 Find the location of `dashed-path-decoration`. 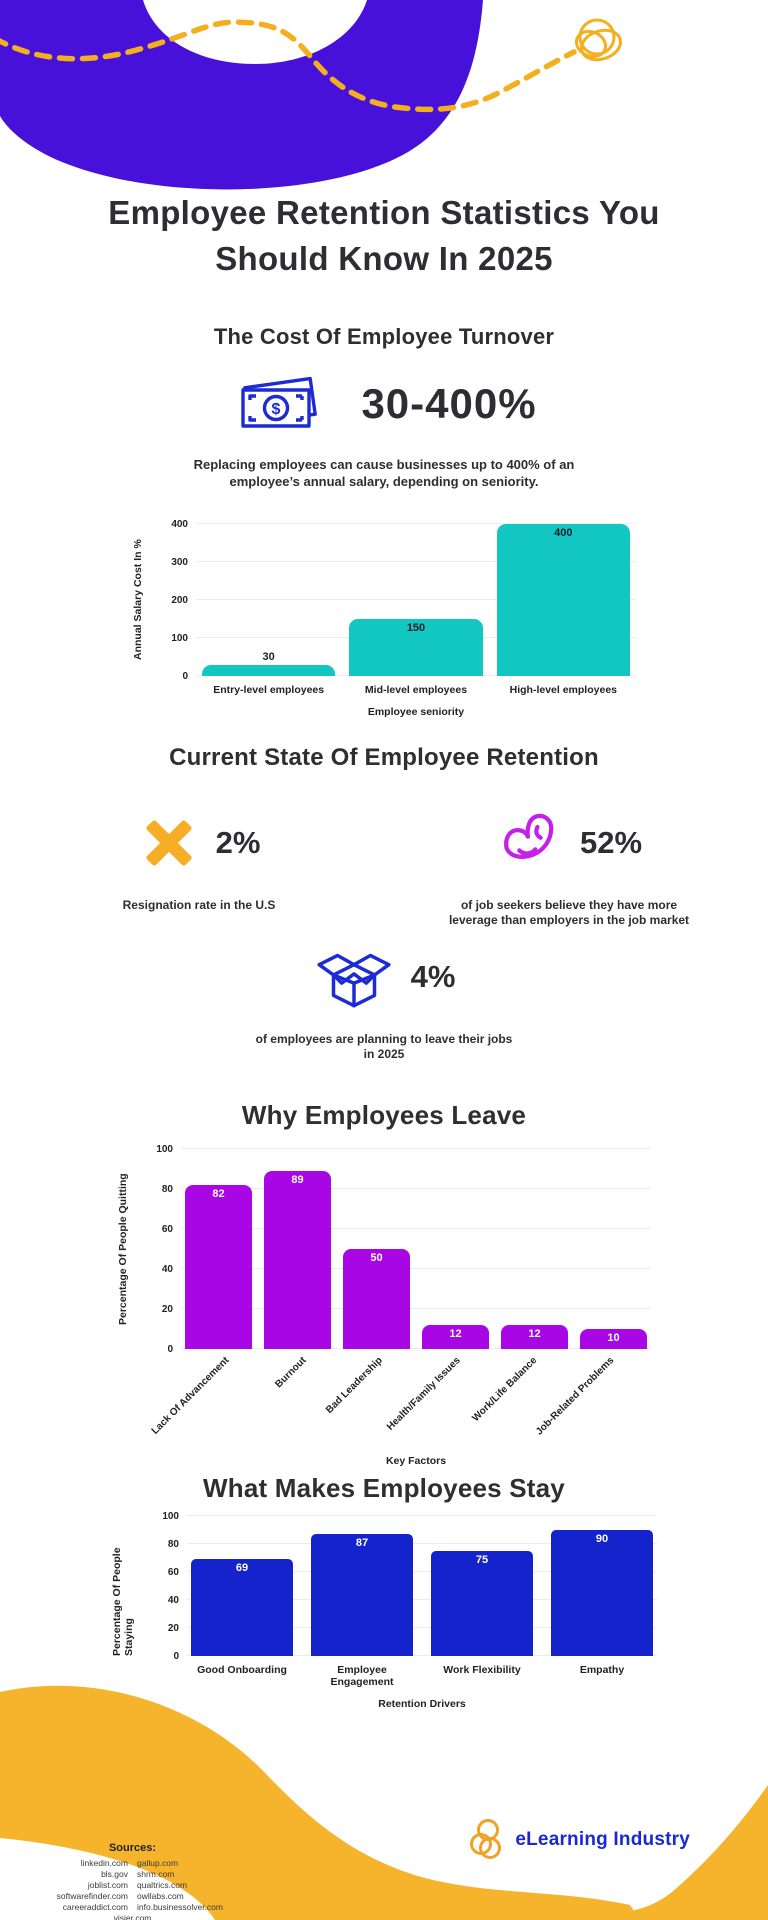

dashed-path-decoration is located at coordinates (288, 66).